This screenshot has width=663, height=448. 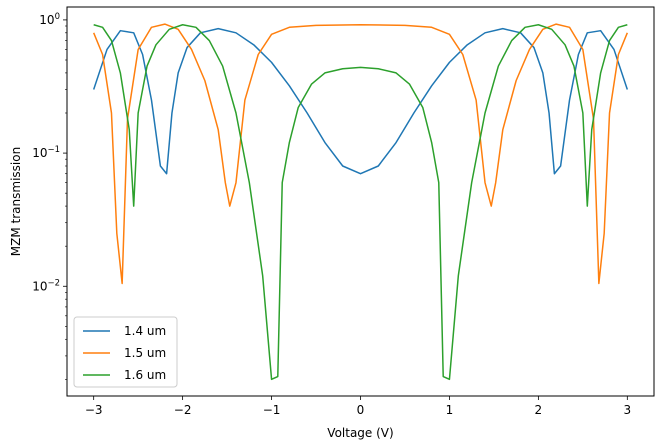 I want to click on y-tick-exponent: 0, so click(x=57, y=17).